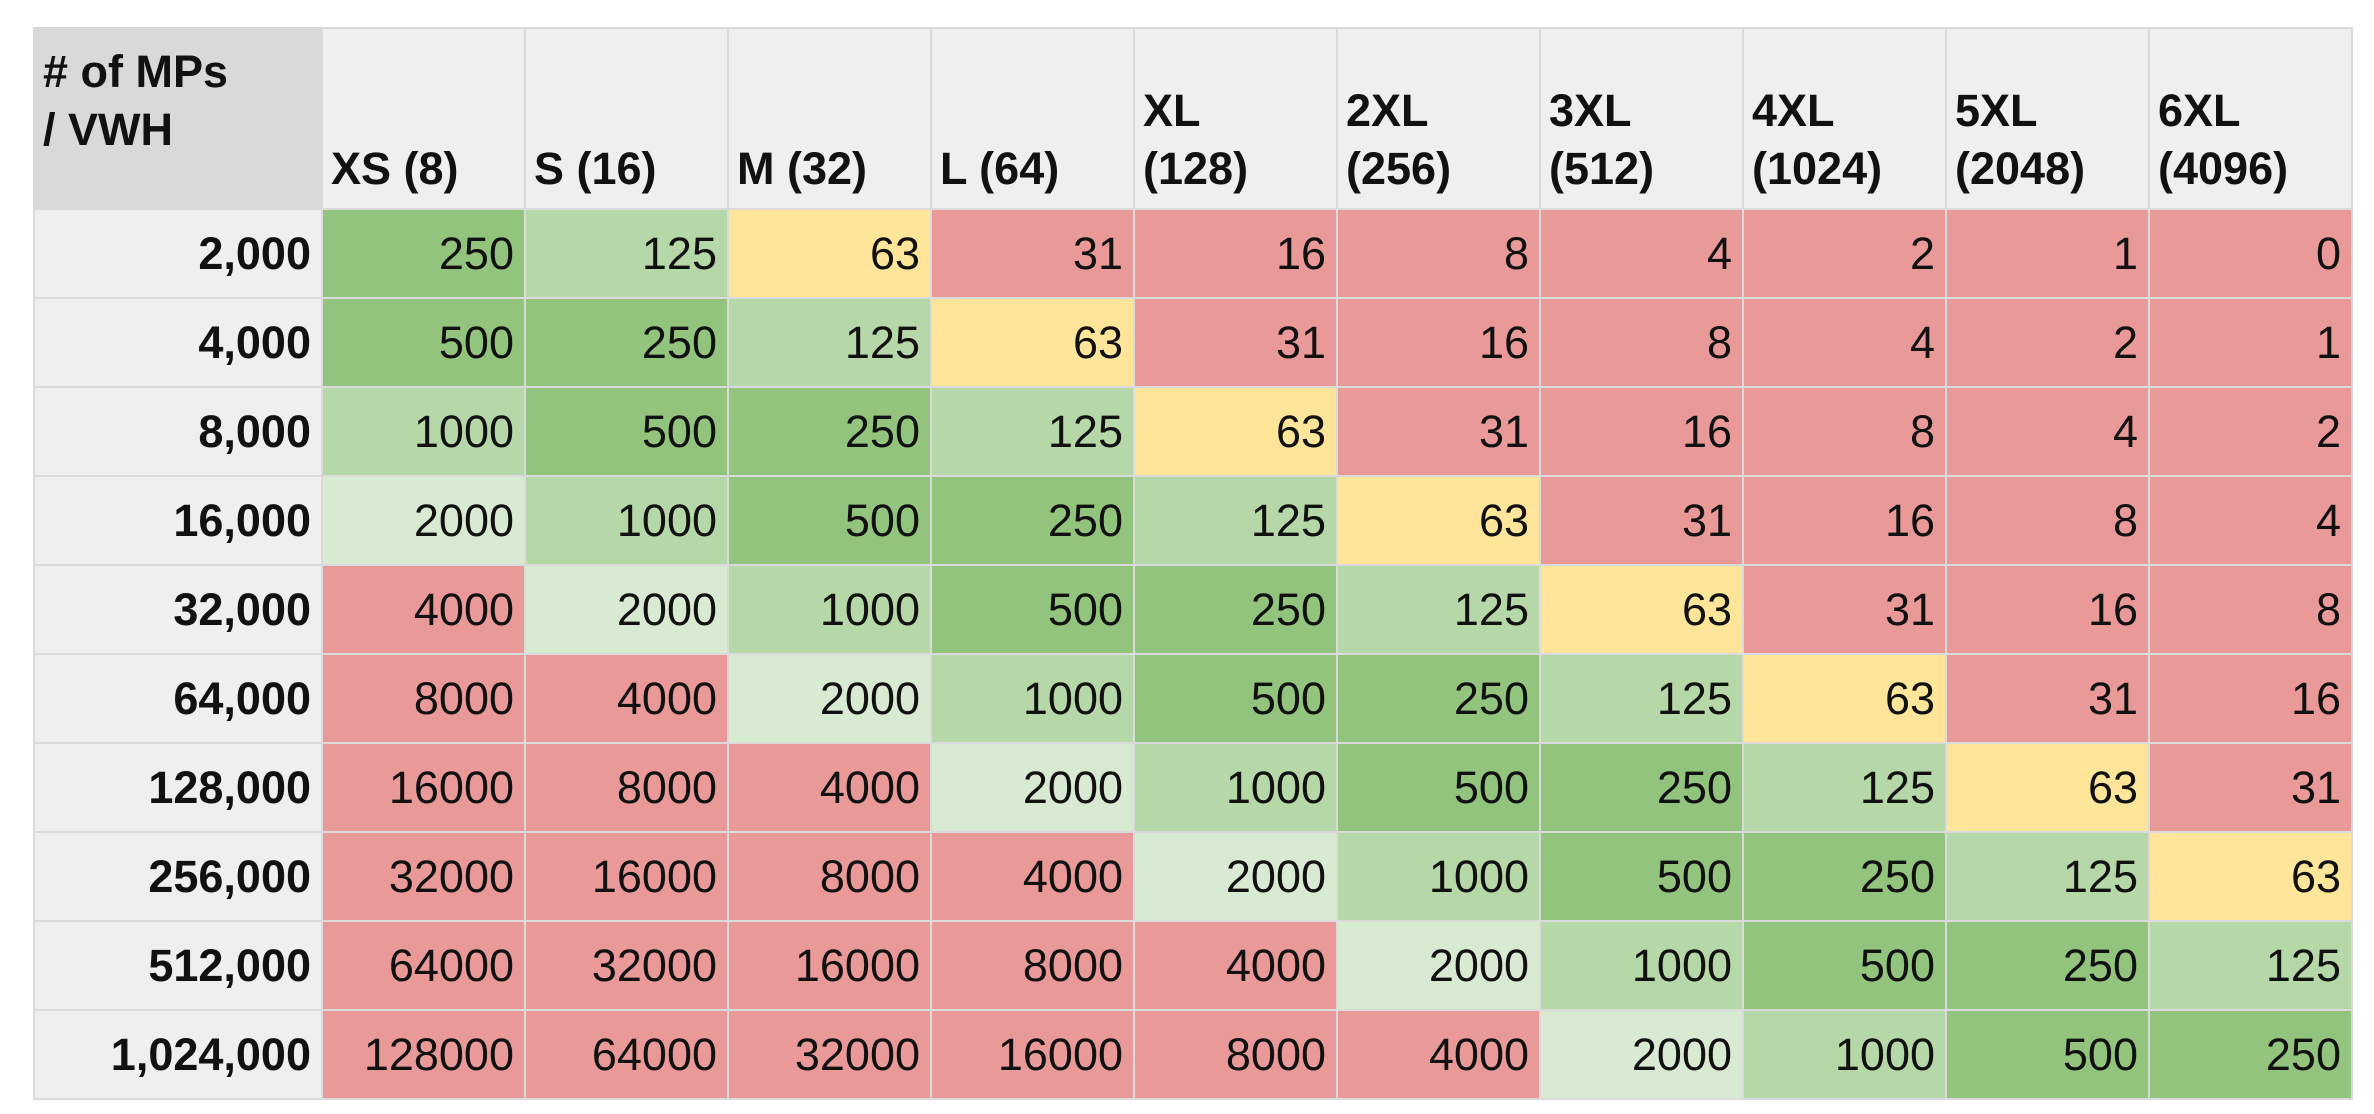  I want to click on column-header: L (64), so click(1032, 118).